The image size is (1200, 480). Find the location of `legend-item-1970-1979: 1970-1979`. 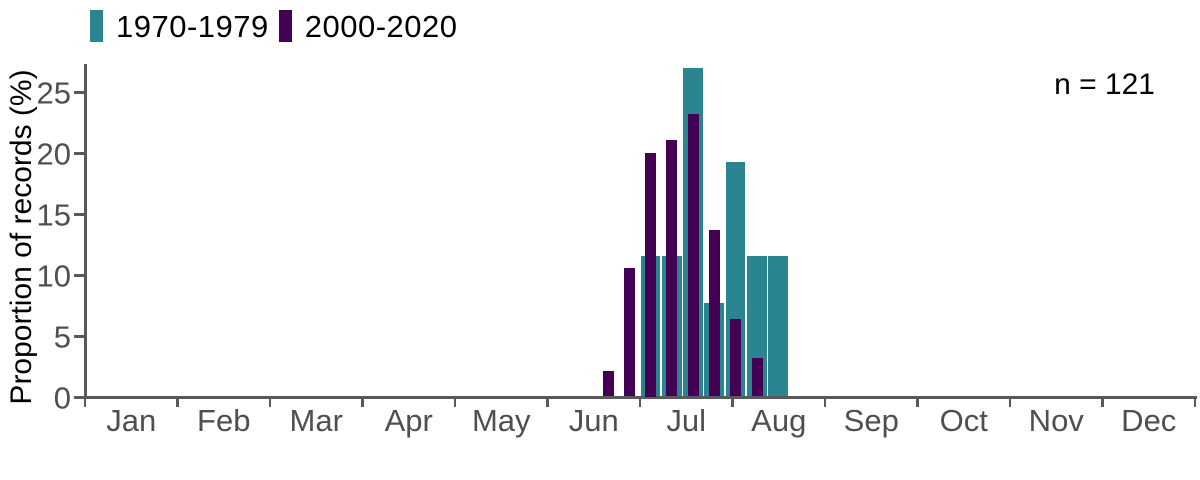

legend-item-1970-1979: 1970-1979 is located at coordinates (179, 26).